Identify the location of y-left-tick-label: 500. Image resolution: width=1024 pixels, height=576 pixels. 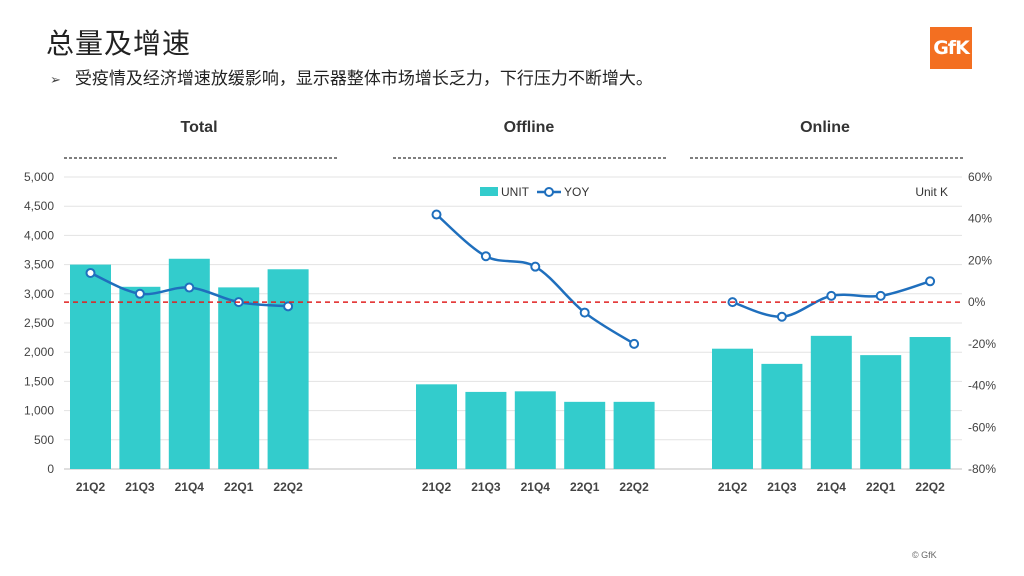
(44, 440).